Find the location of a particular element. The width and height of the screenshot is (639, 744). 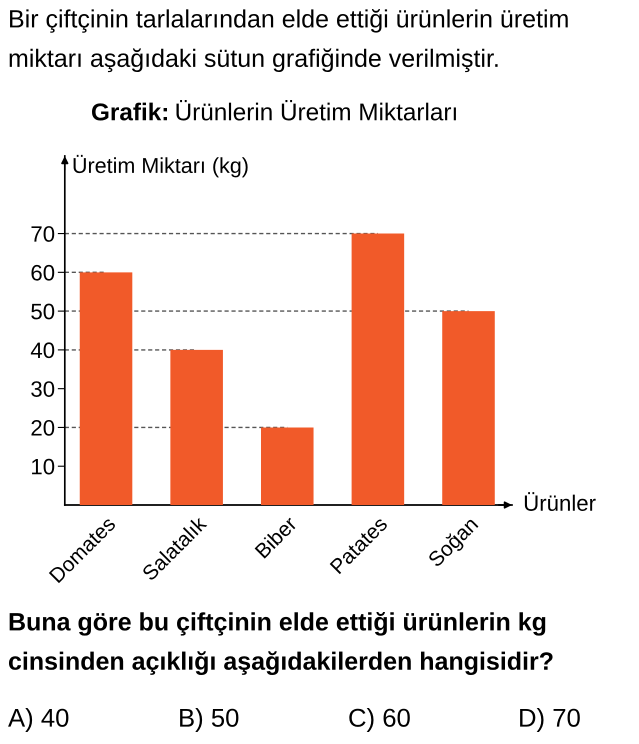

y-tick-label: 30 is located at coordinates (42, 389).